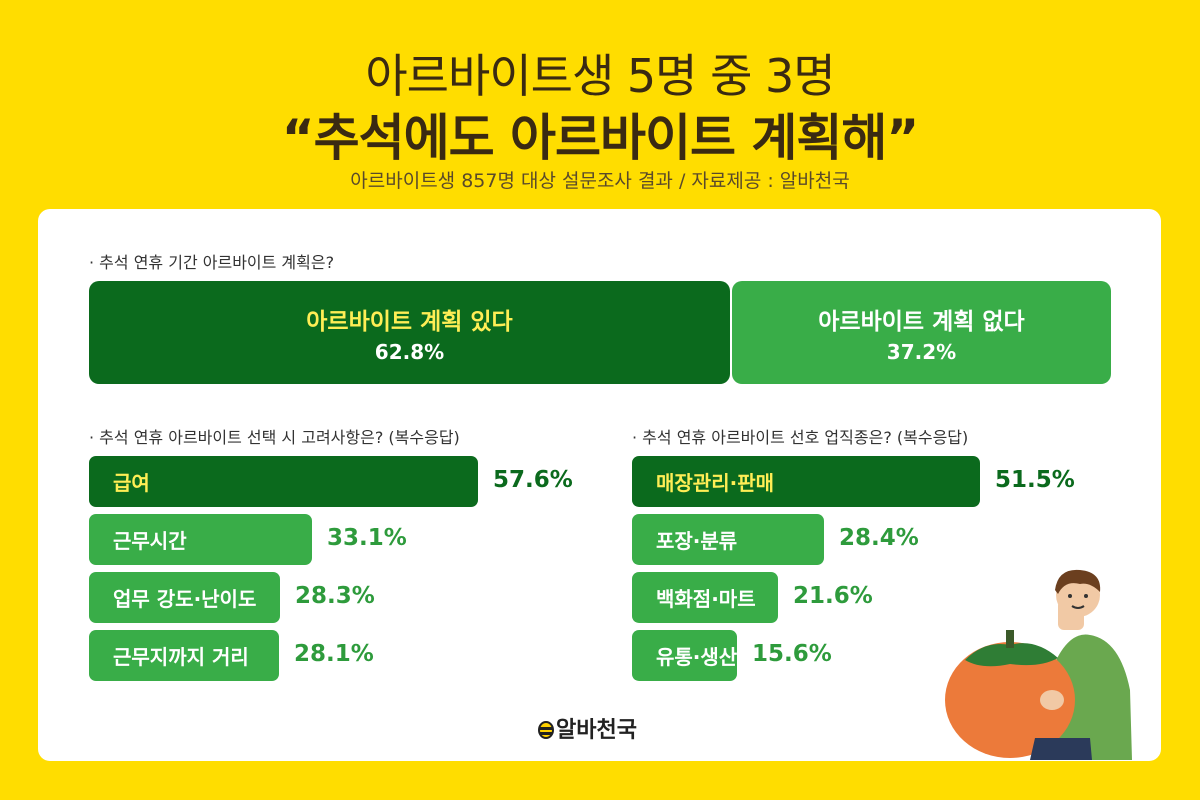 The height and width of the screenshot is (800, 1200). What do you see at coordinates (806, 481) in the screenshot?
I see `job-type-bar-0: 매장관리·판매` at bounding box center [806, 481].